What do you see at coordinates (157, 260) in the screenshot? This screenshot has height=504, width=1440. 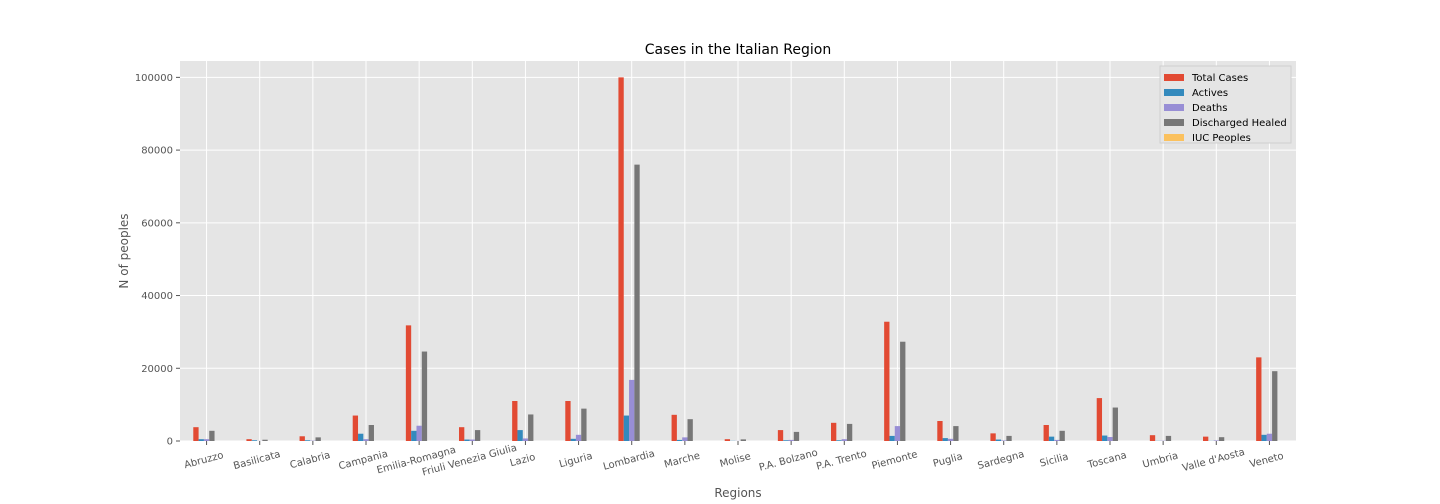 I see `y-axis: 0 20000 40000 60000 80000 100000` at bounding box center [157, 260].